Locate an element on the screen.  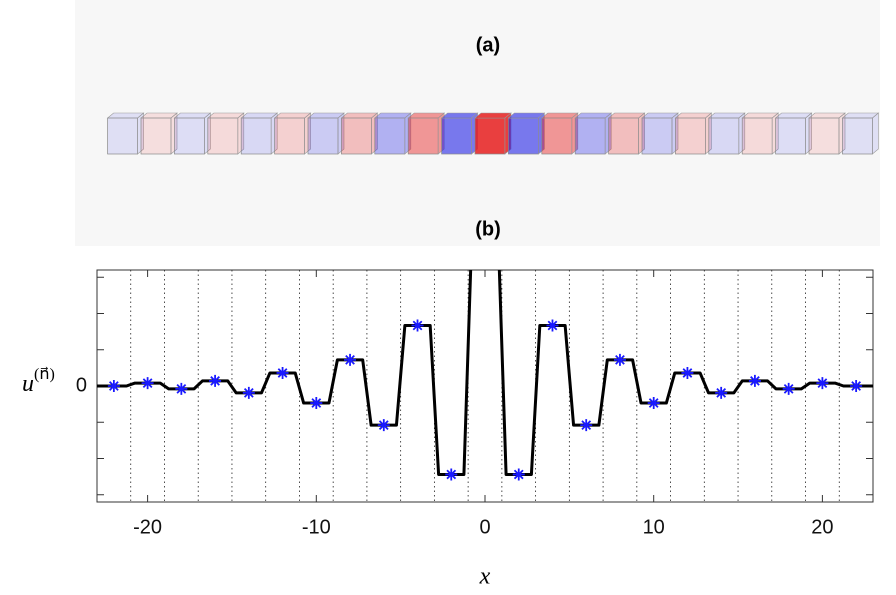
y-label-sup: (n⃗) is located at coordinates (44, 374).